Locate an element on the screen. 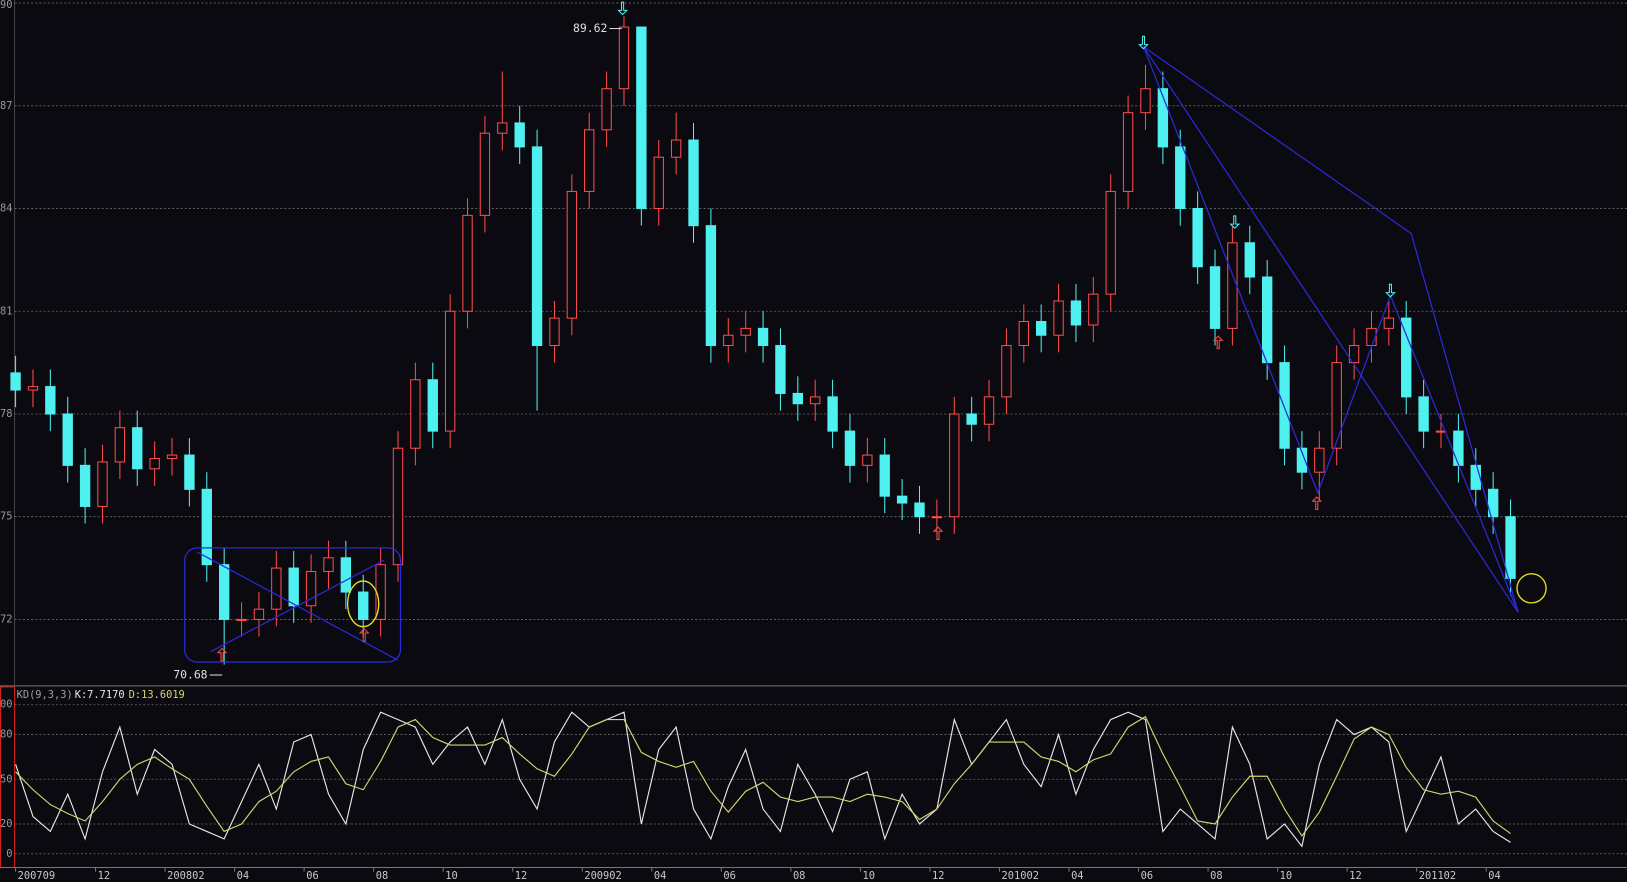 The image size is (1627, 882). y-tick-label: 87 is located at coordinates (6, 106).